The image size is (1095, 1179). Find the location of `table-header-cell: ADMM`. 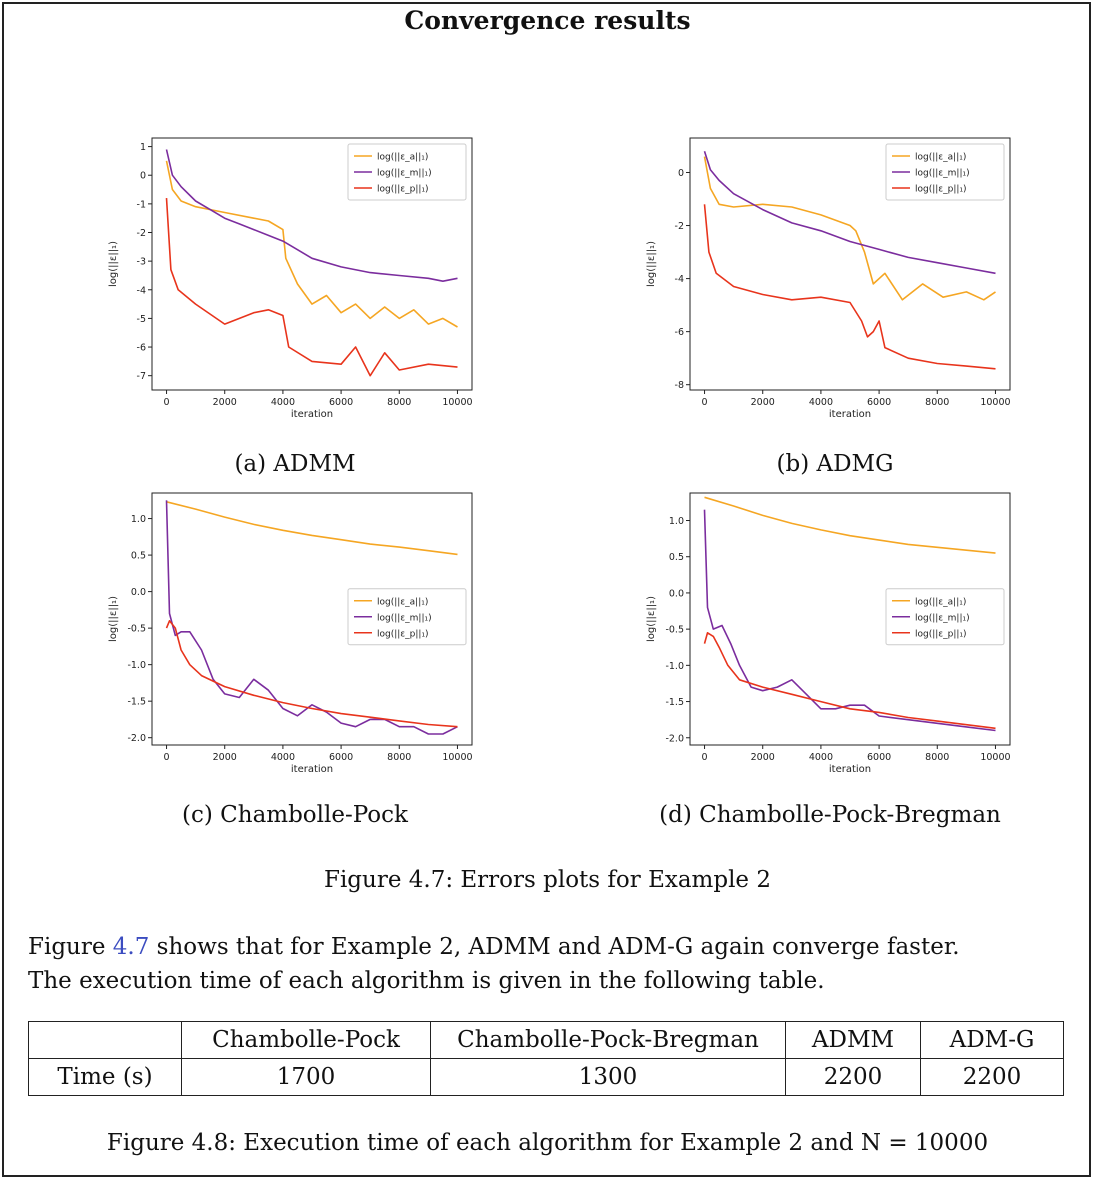

table-header-cell: ADMM is located at coordinates (853, 1040).